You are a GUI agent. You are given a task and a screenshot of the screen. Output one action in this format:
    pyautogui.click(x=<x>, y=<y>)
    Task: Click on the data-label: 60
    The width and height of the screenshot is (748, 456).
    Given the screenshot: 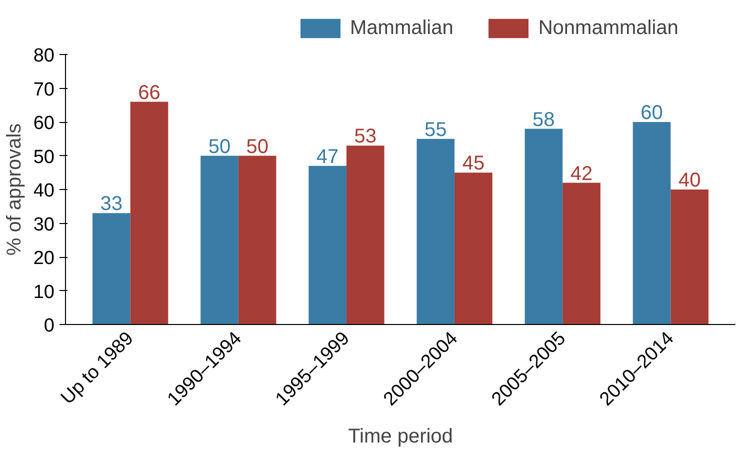 What is the action you would take?
    pyautogui.click(x=651, y=113)
    